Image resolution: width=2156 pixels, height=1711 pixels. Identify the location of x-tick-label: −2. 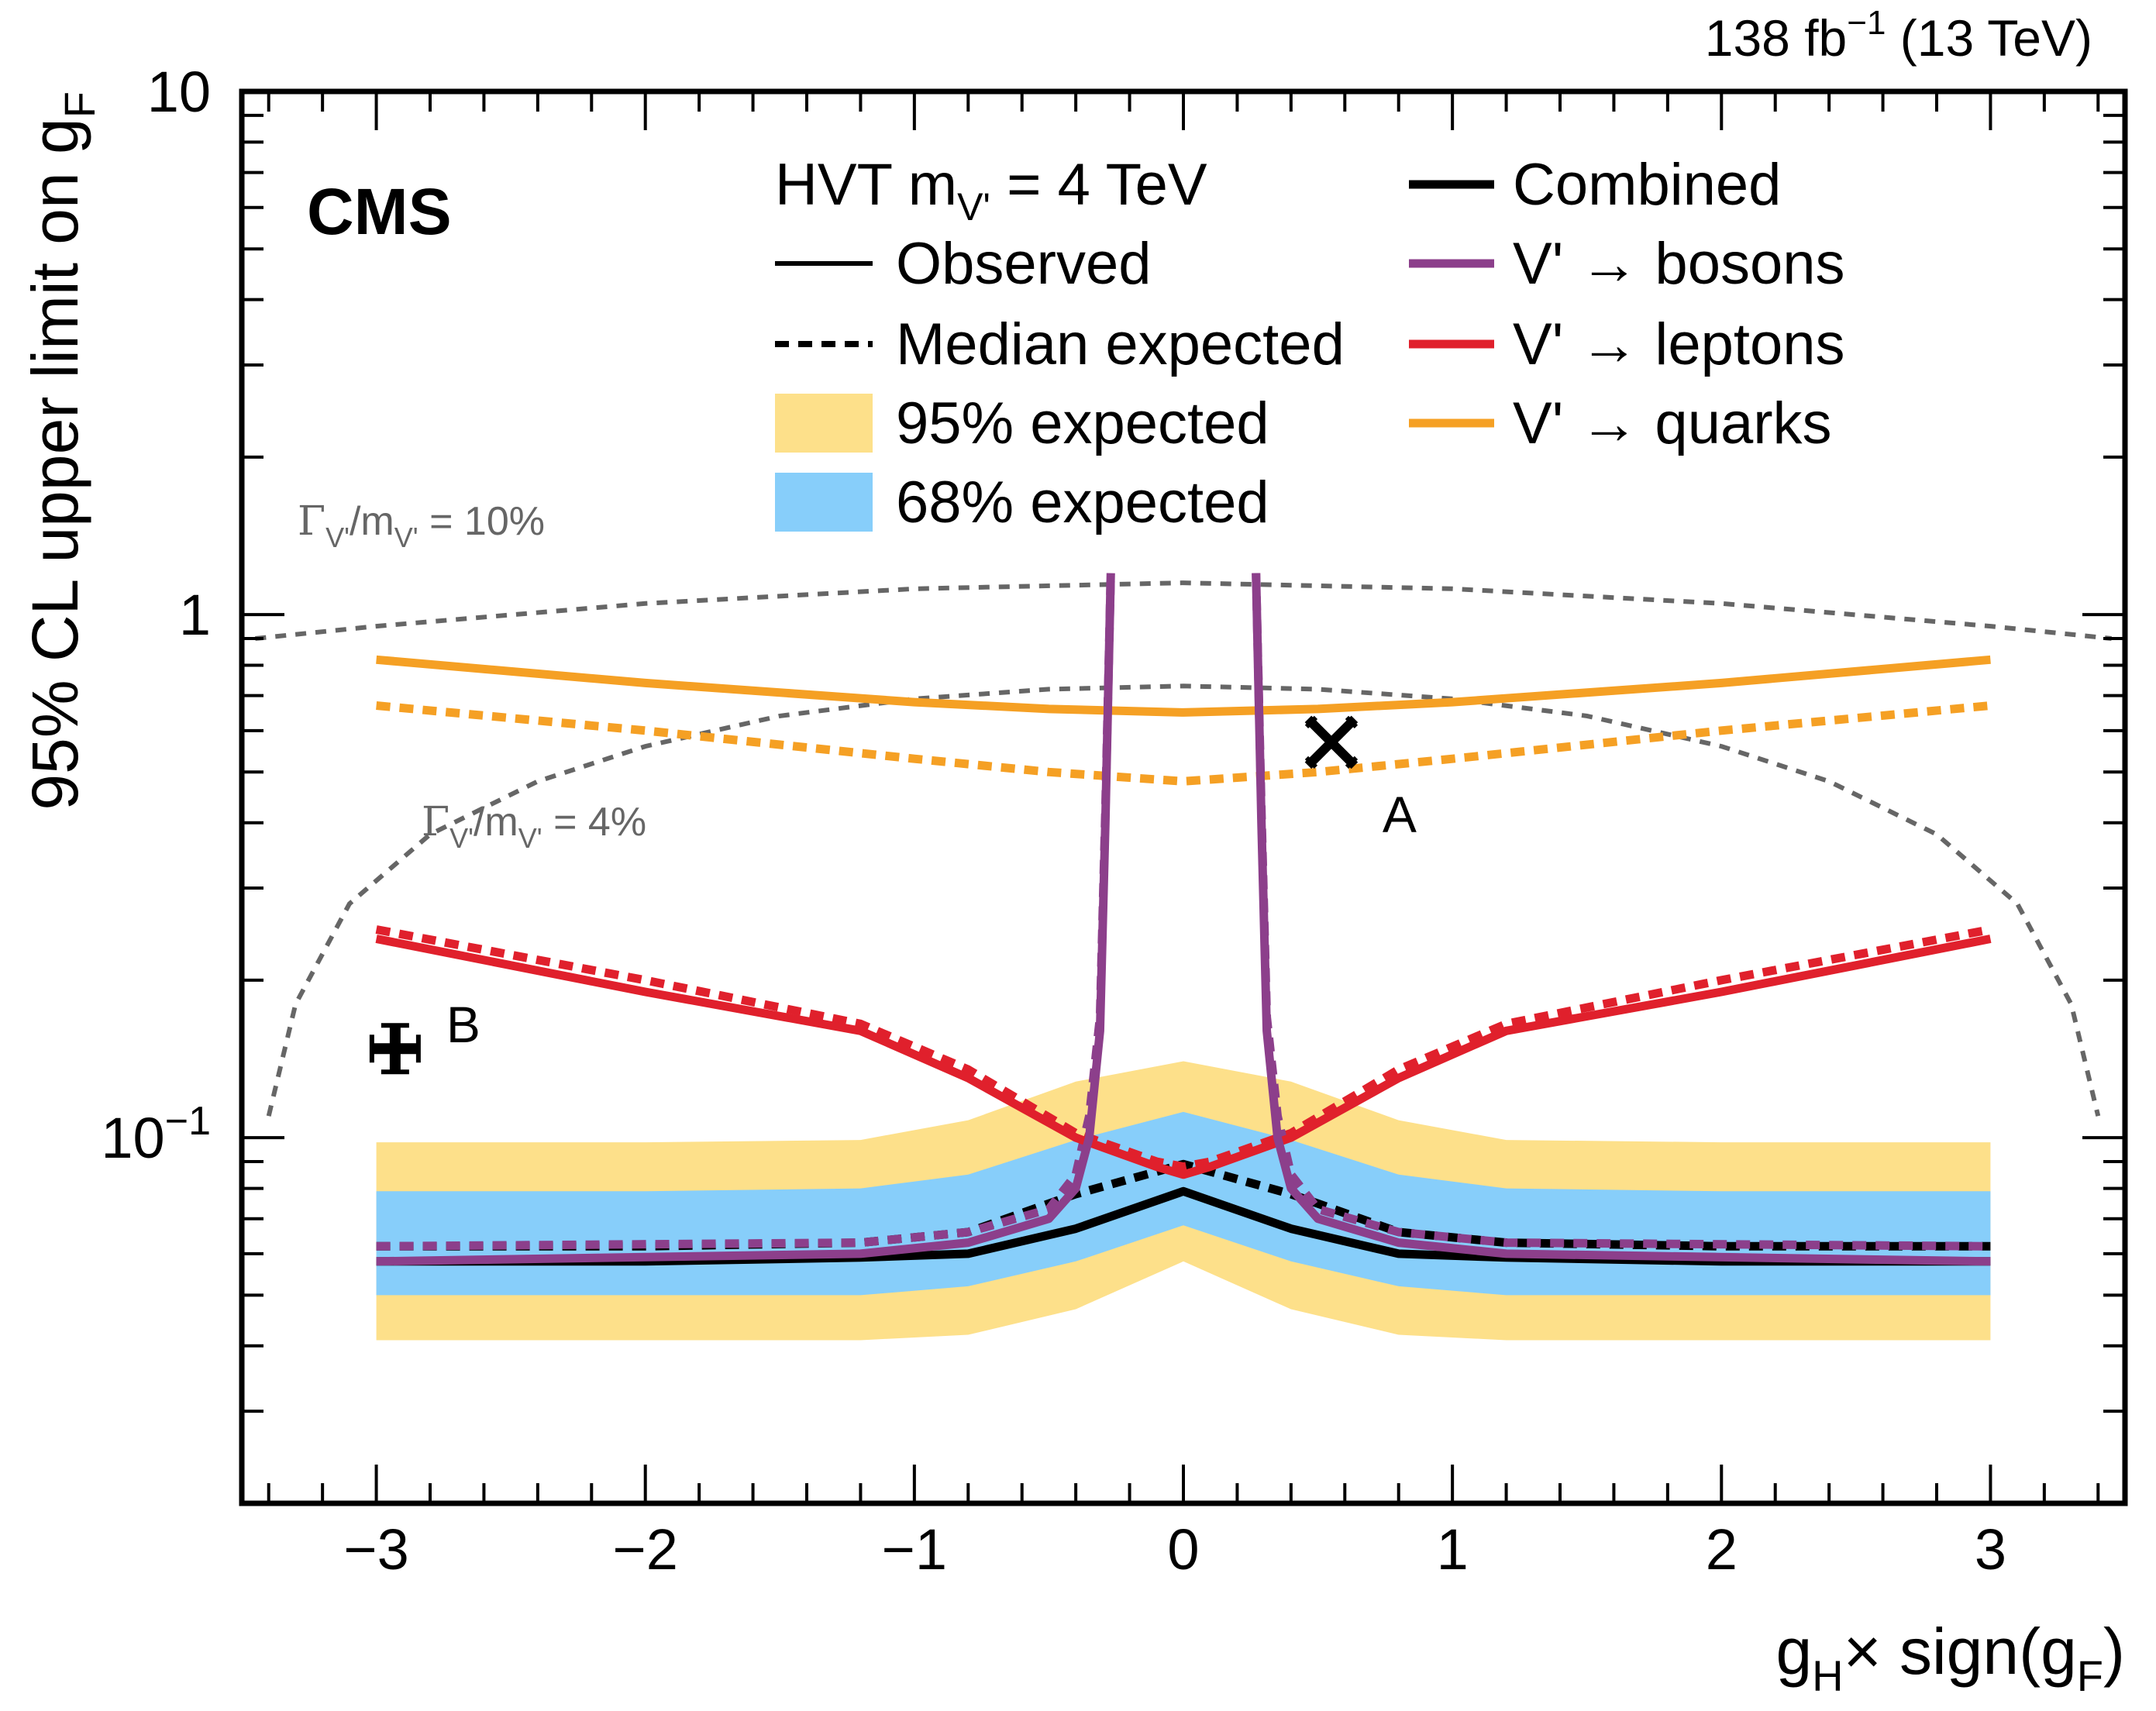
(645, 1550).